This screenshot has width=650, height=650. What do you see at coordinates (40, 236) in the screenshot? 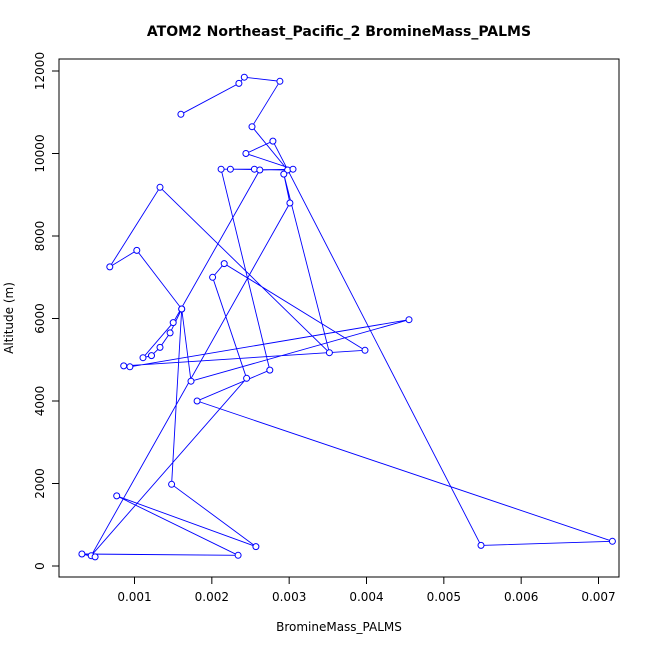
I see `y-tick-label: 8000` at bounding box center [40, 236].